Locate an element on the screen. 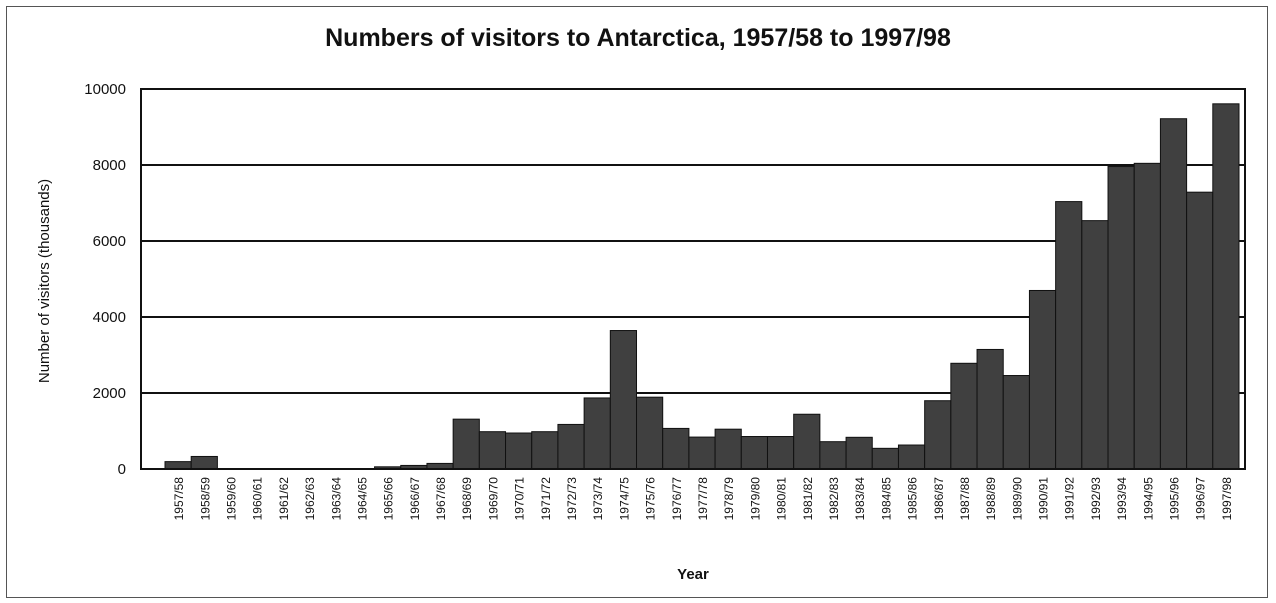 This screenshot has width=1276, height=603. x-tick-label: 1978/79 is located at coordinates (729, 499).